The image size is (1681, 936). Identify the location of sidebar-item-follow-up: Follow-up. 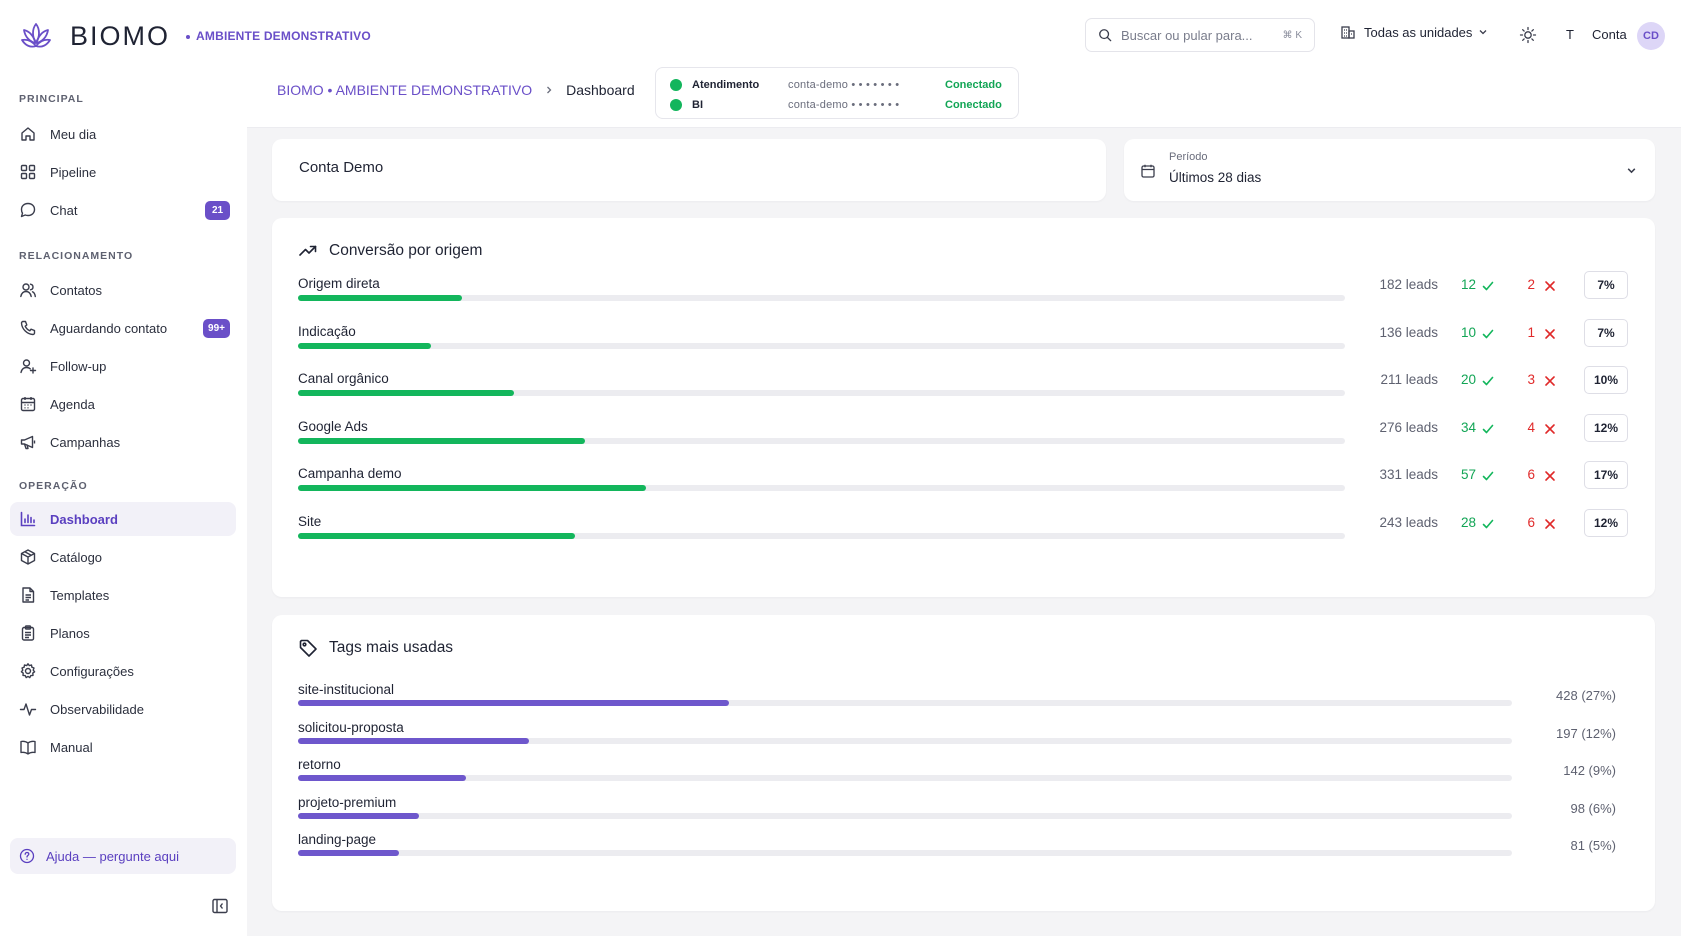
(123, 366).